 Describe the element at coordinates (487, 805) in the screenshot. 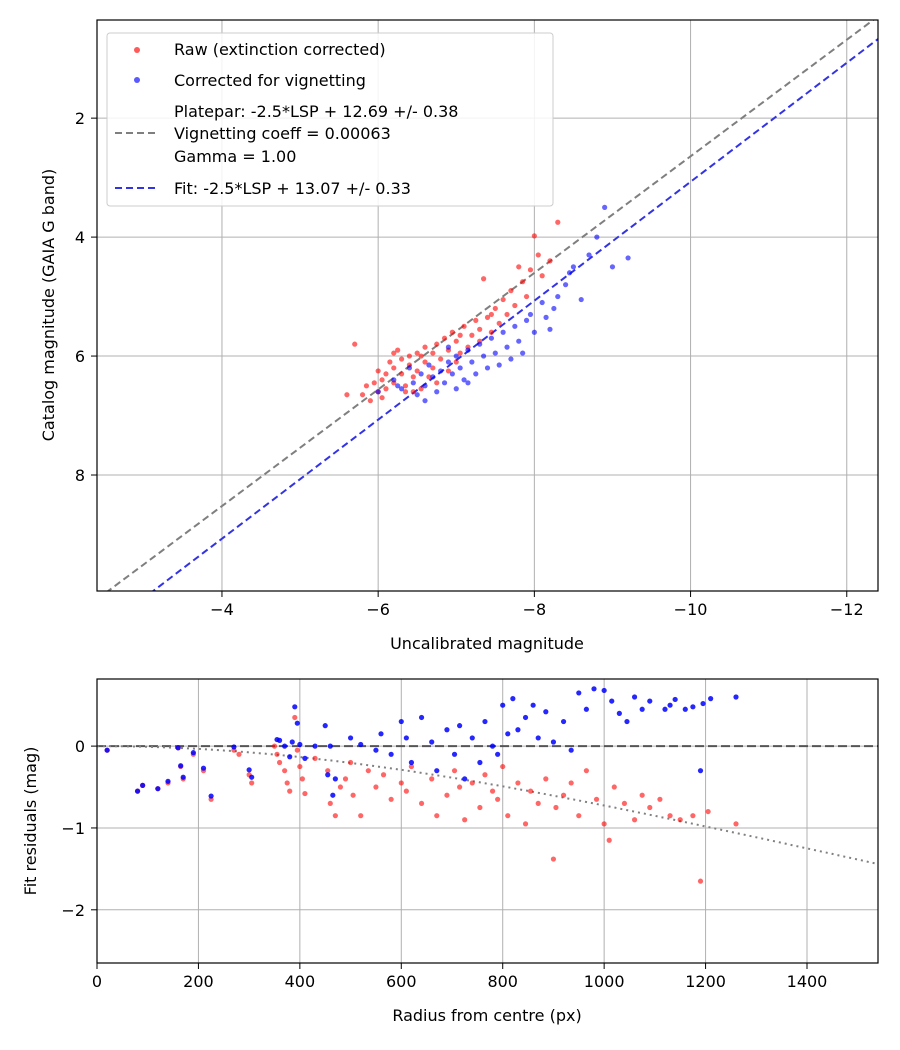

I see `bottom-reference-lines` at that location.